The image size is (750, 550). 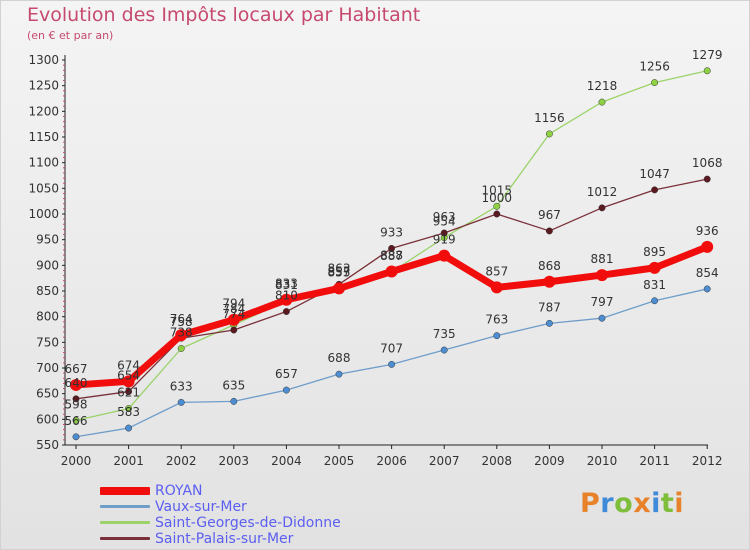 What do you see at coordinates (549, 307) in the screenshot?
I see `data-label-1: 787` at bounding box center [549, 307].